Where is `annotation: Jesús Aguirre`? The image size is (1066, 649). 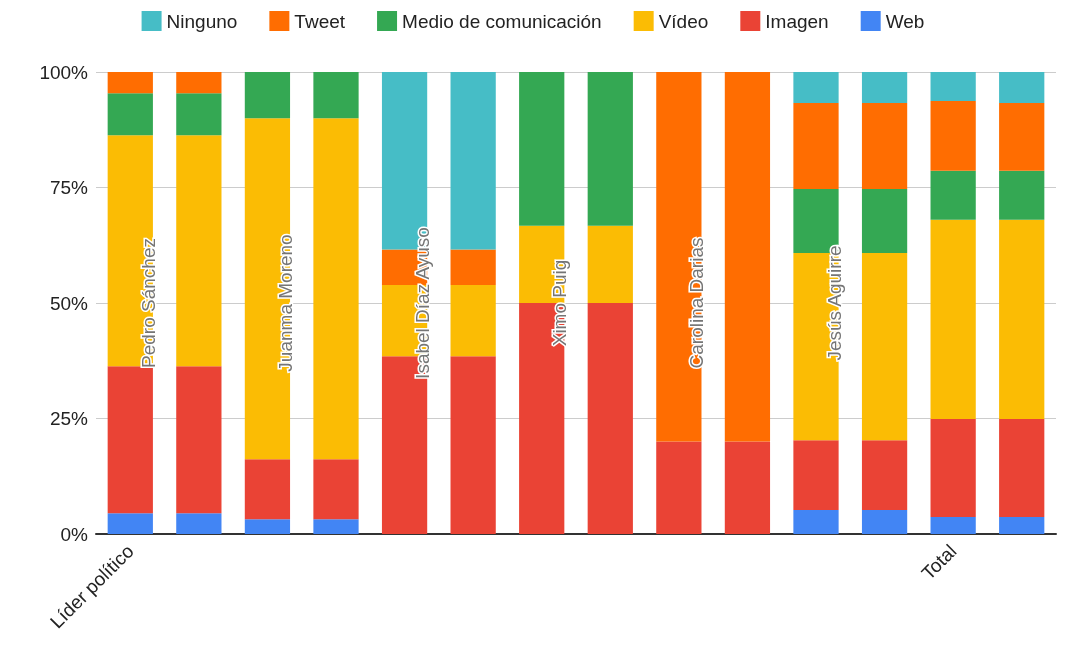
annotation: Jesús Aguirre is located at coordinates (834, 303).